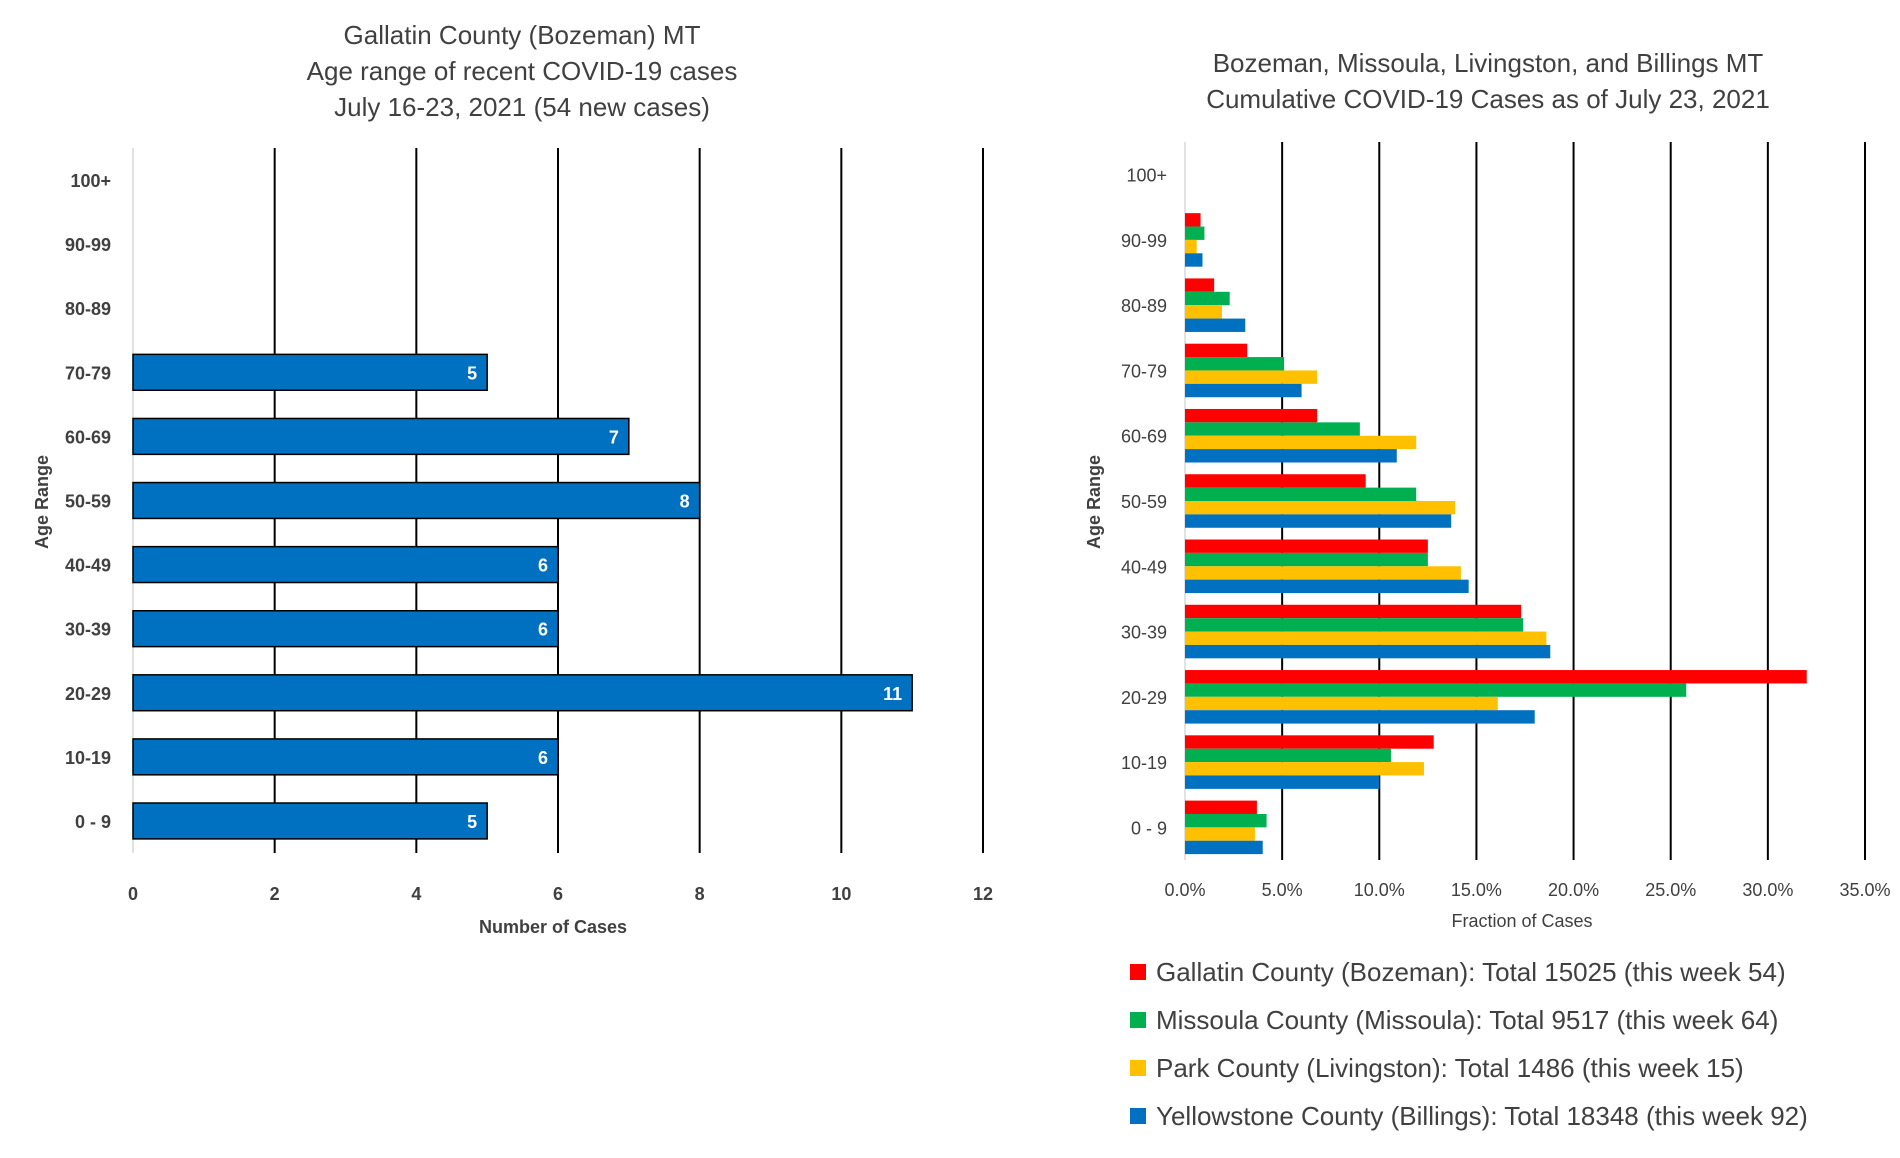 The width and height of the screenshot is (1900, 1158). I want to click on left-category-label-100: 100+, so click(90, 181).